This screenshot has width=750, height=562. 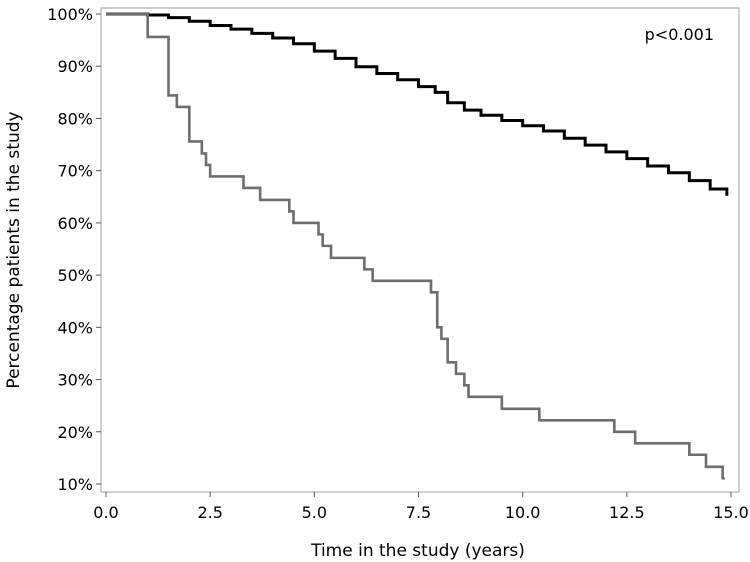 What do you see at coordinates (679, 34) in the screenshot?
I see `p-value-annotation: p<0.001` at bounding box center [679, 34].